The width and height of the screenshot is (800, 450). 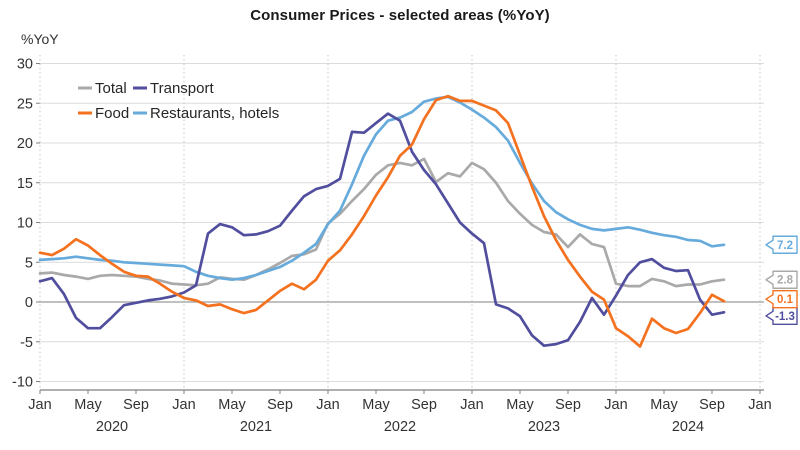 What do you see at coordinates (25, 224) in the screenshot?
I see `y-tick-label: 10` at bounding box center [25, 224].